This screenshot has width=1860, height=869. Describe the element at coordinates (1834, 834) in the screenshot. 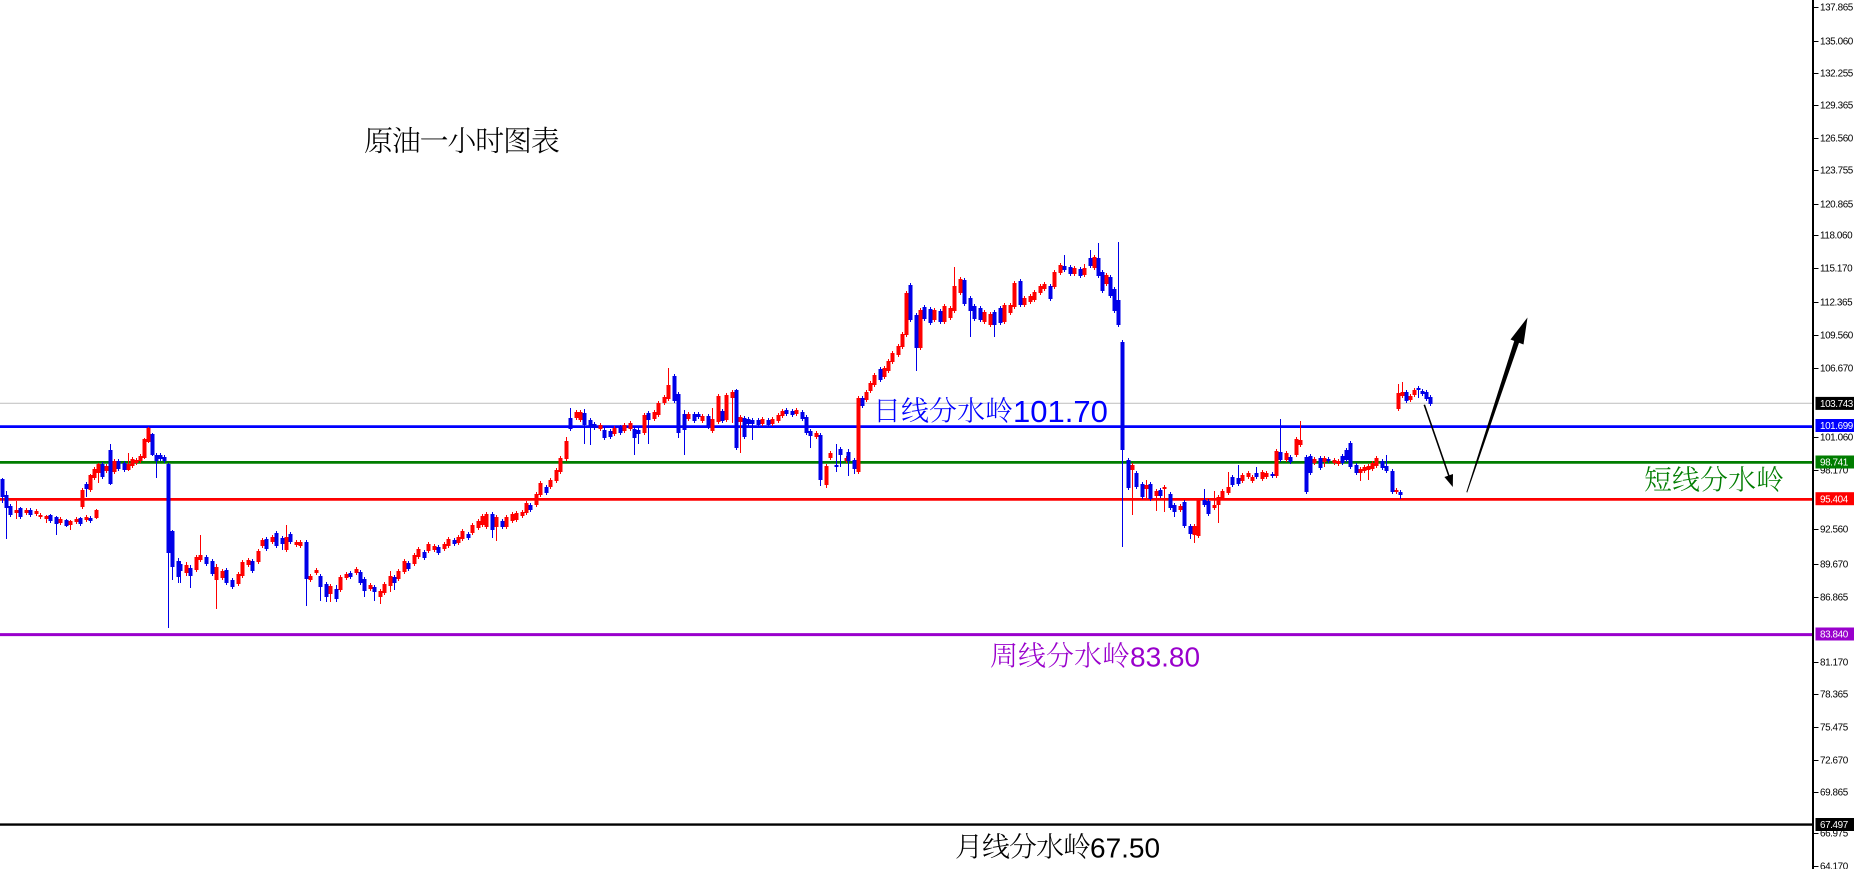

I see `svg-text: 66.975` at that location.